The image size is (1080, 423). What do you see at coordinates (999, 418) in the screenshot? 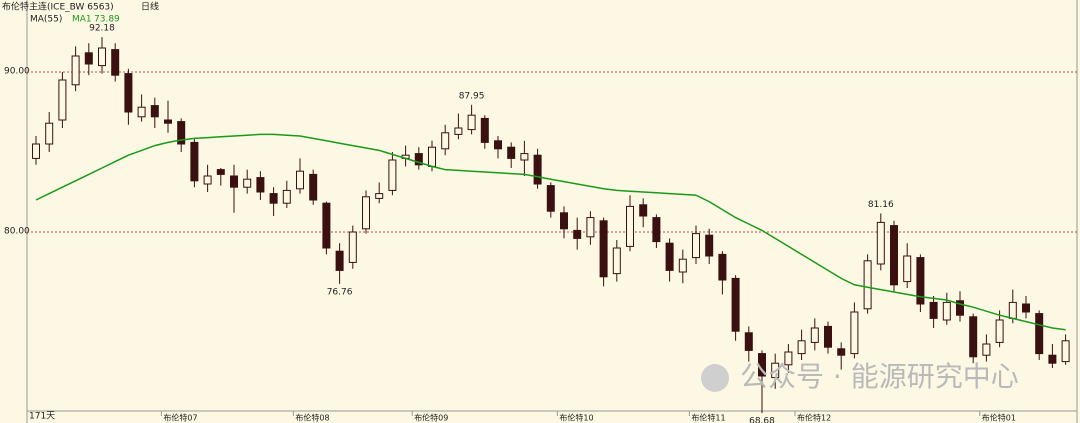
I see `x-tick-label: 布伦特01` at bounding box center [999, 418].